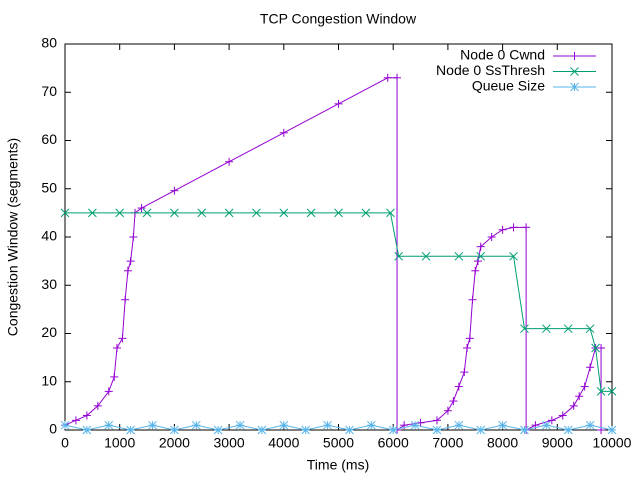 This screenshot has width=640, height=480. What do you see at coordinates (490, 70) in the screenshot?
I see `legend-label: Node 0 SsThresh` at bounding box center [490, 70].